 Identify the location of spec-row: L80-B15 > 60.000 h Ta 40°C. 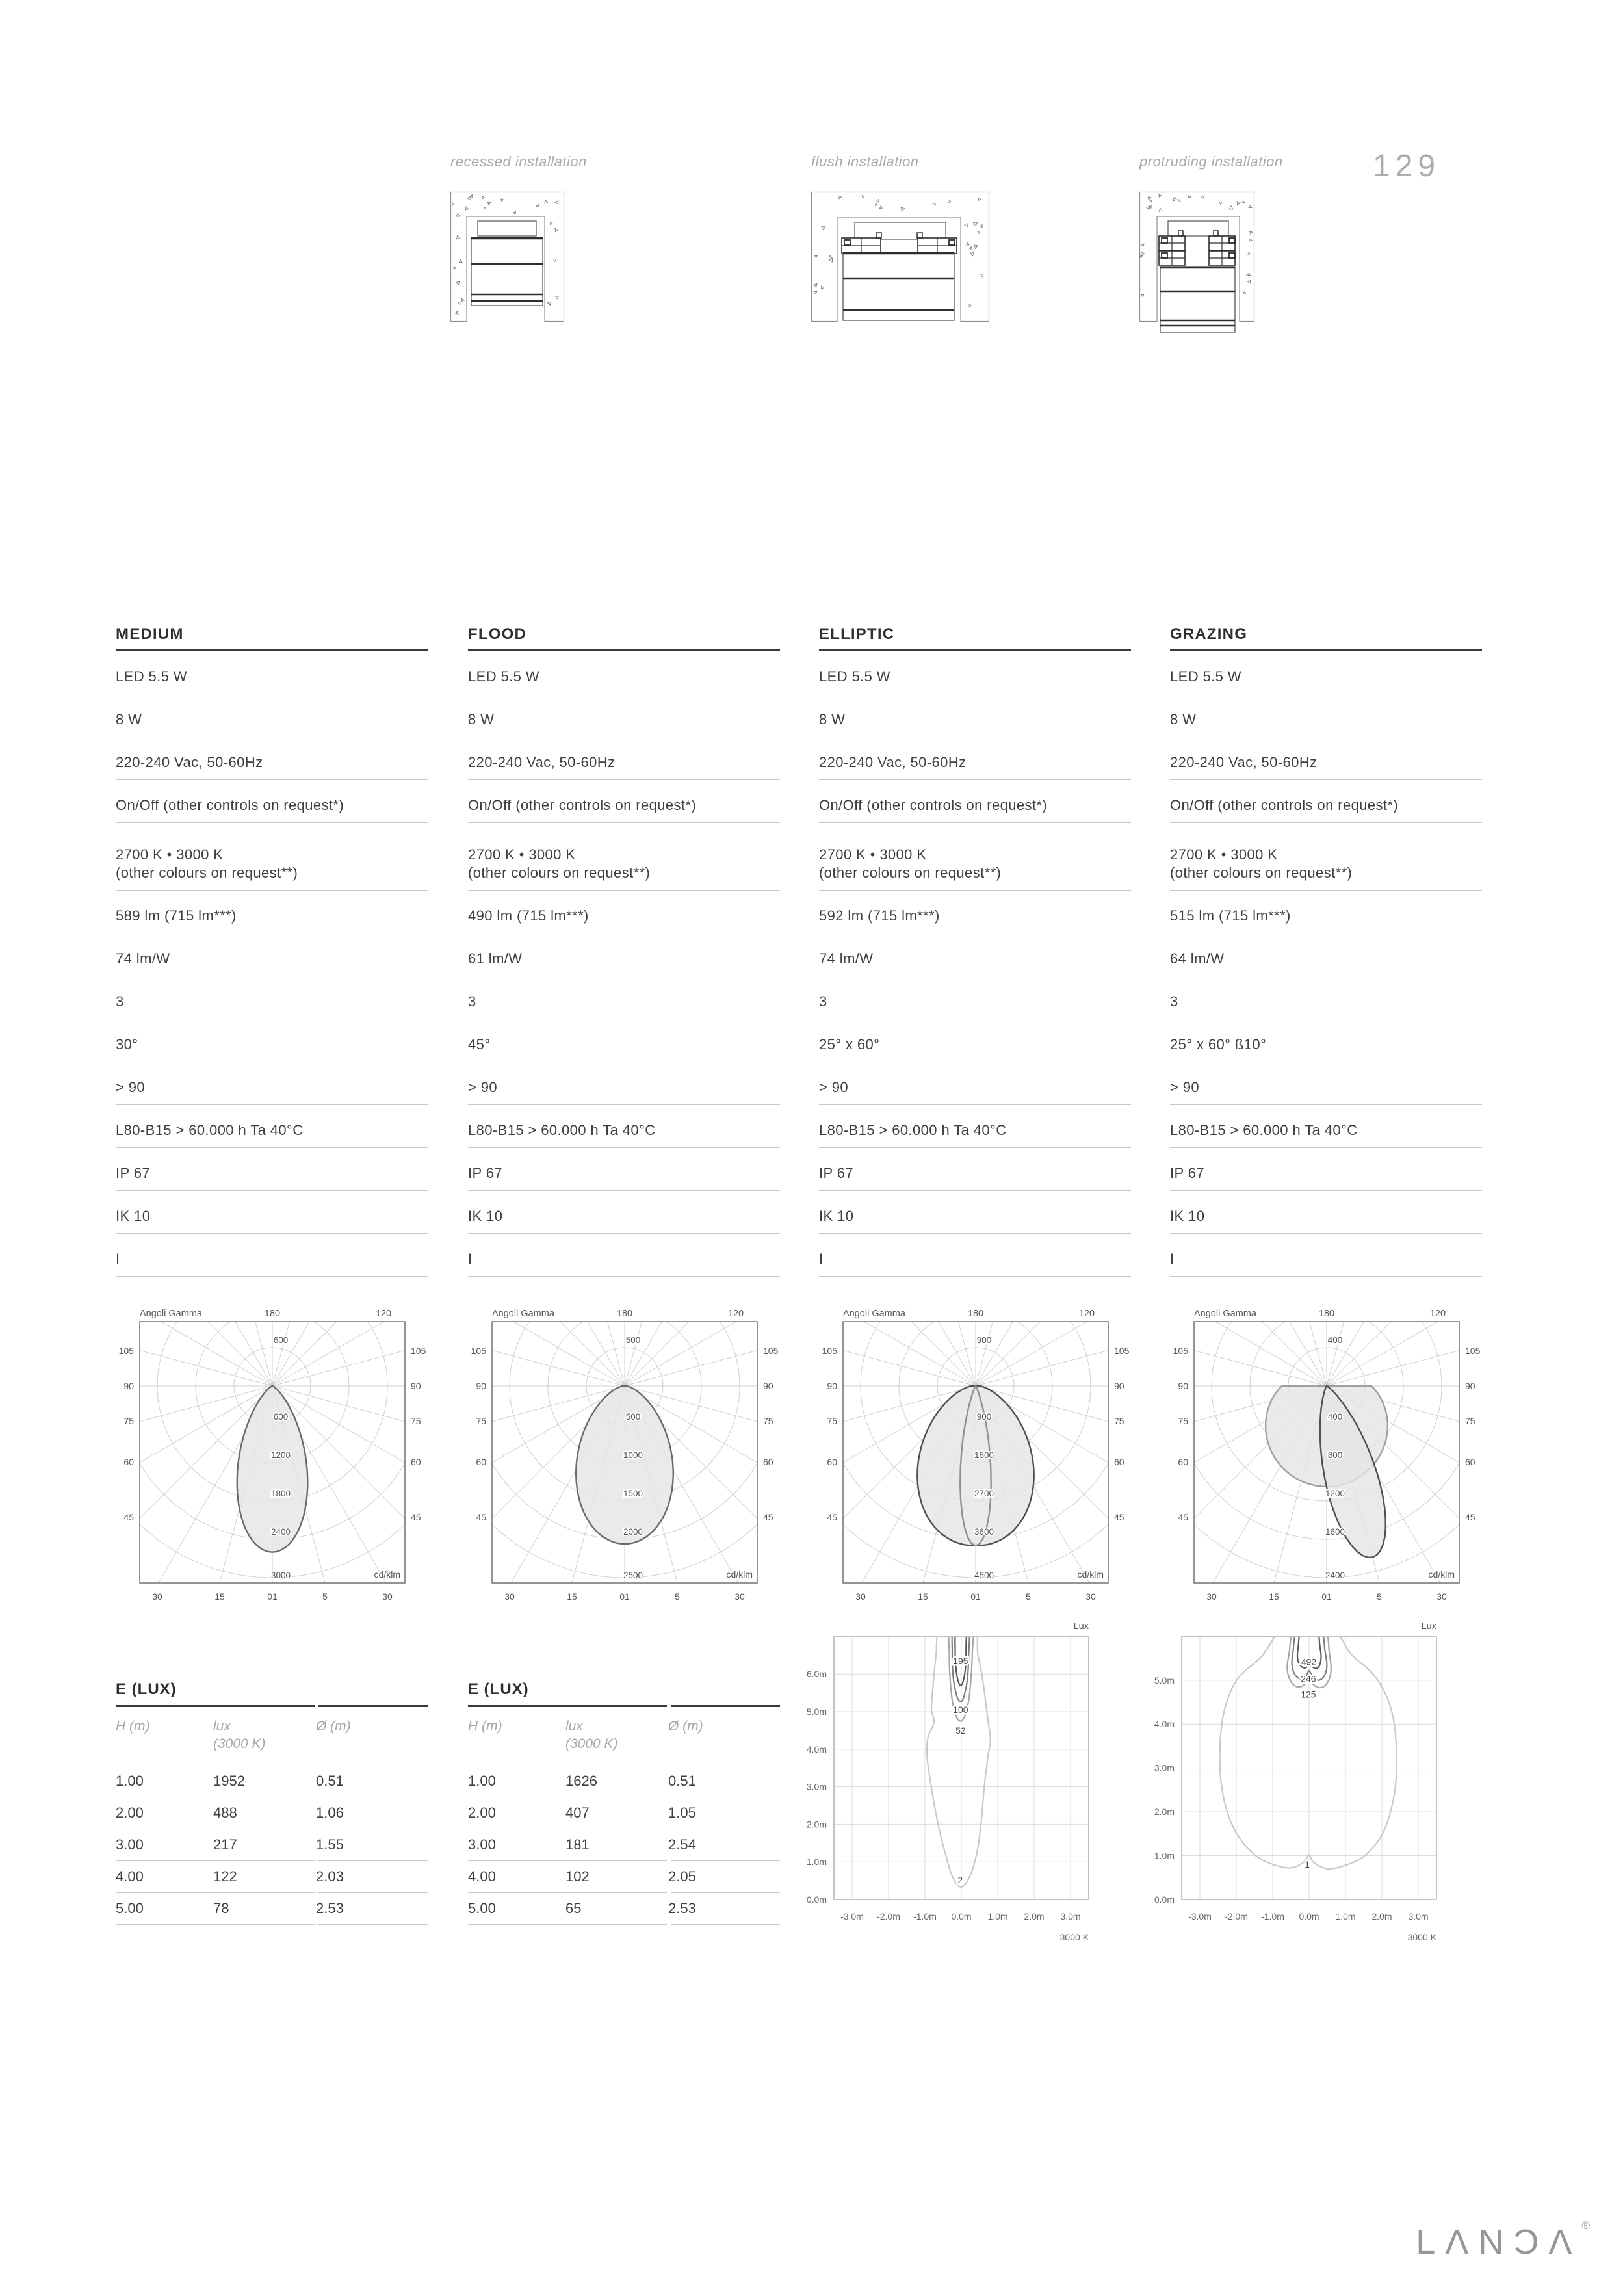
(272, 1126).